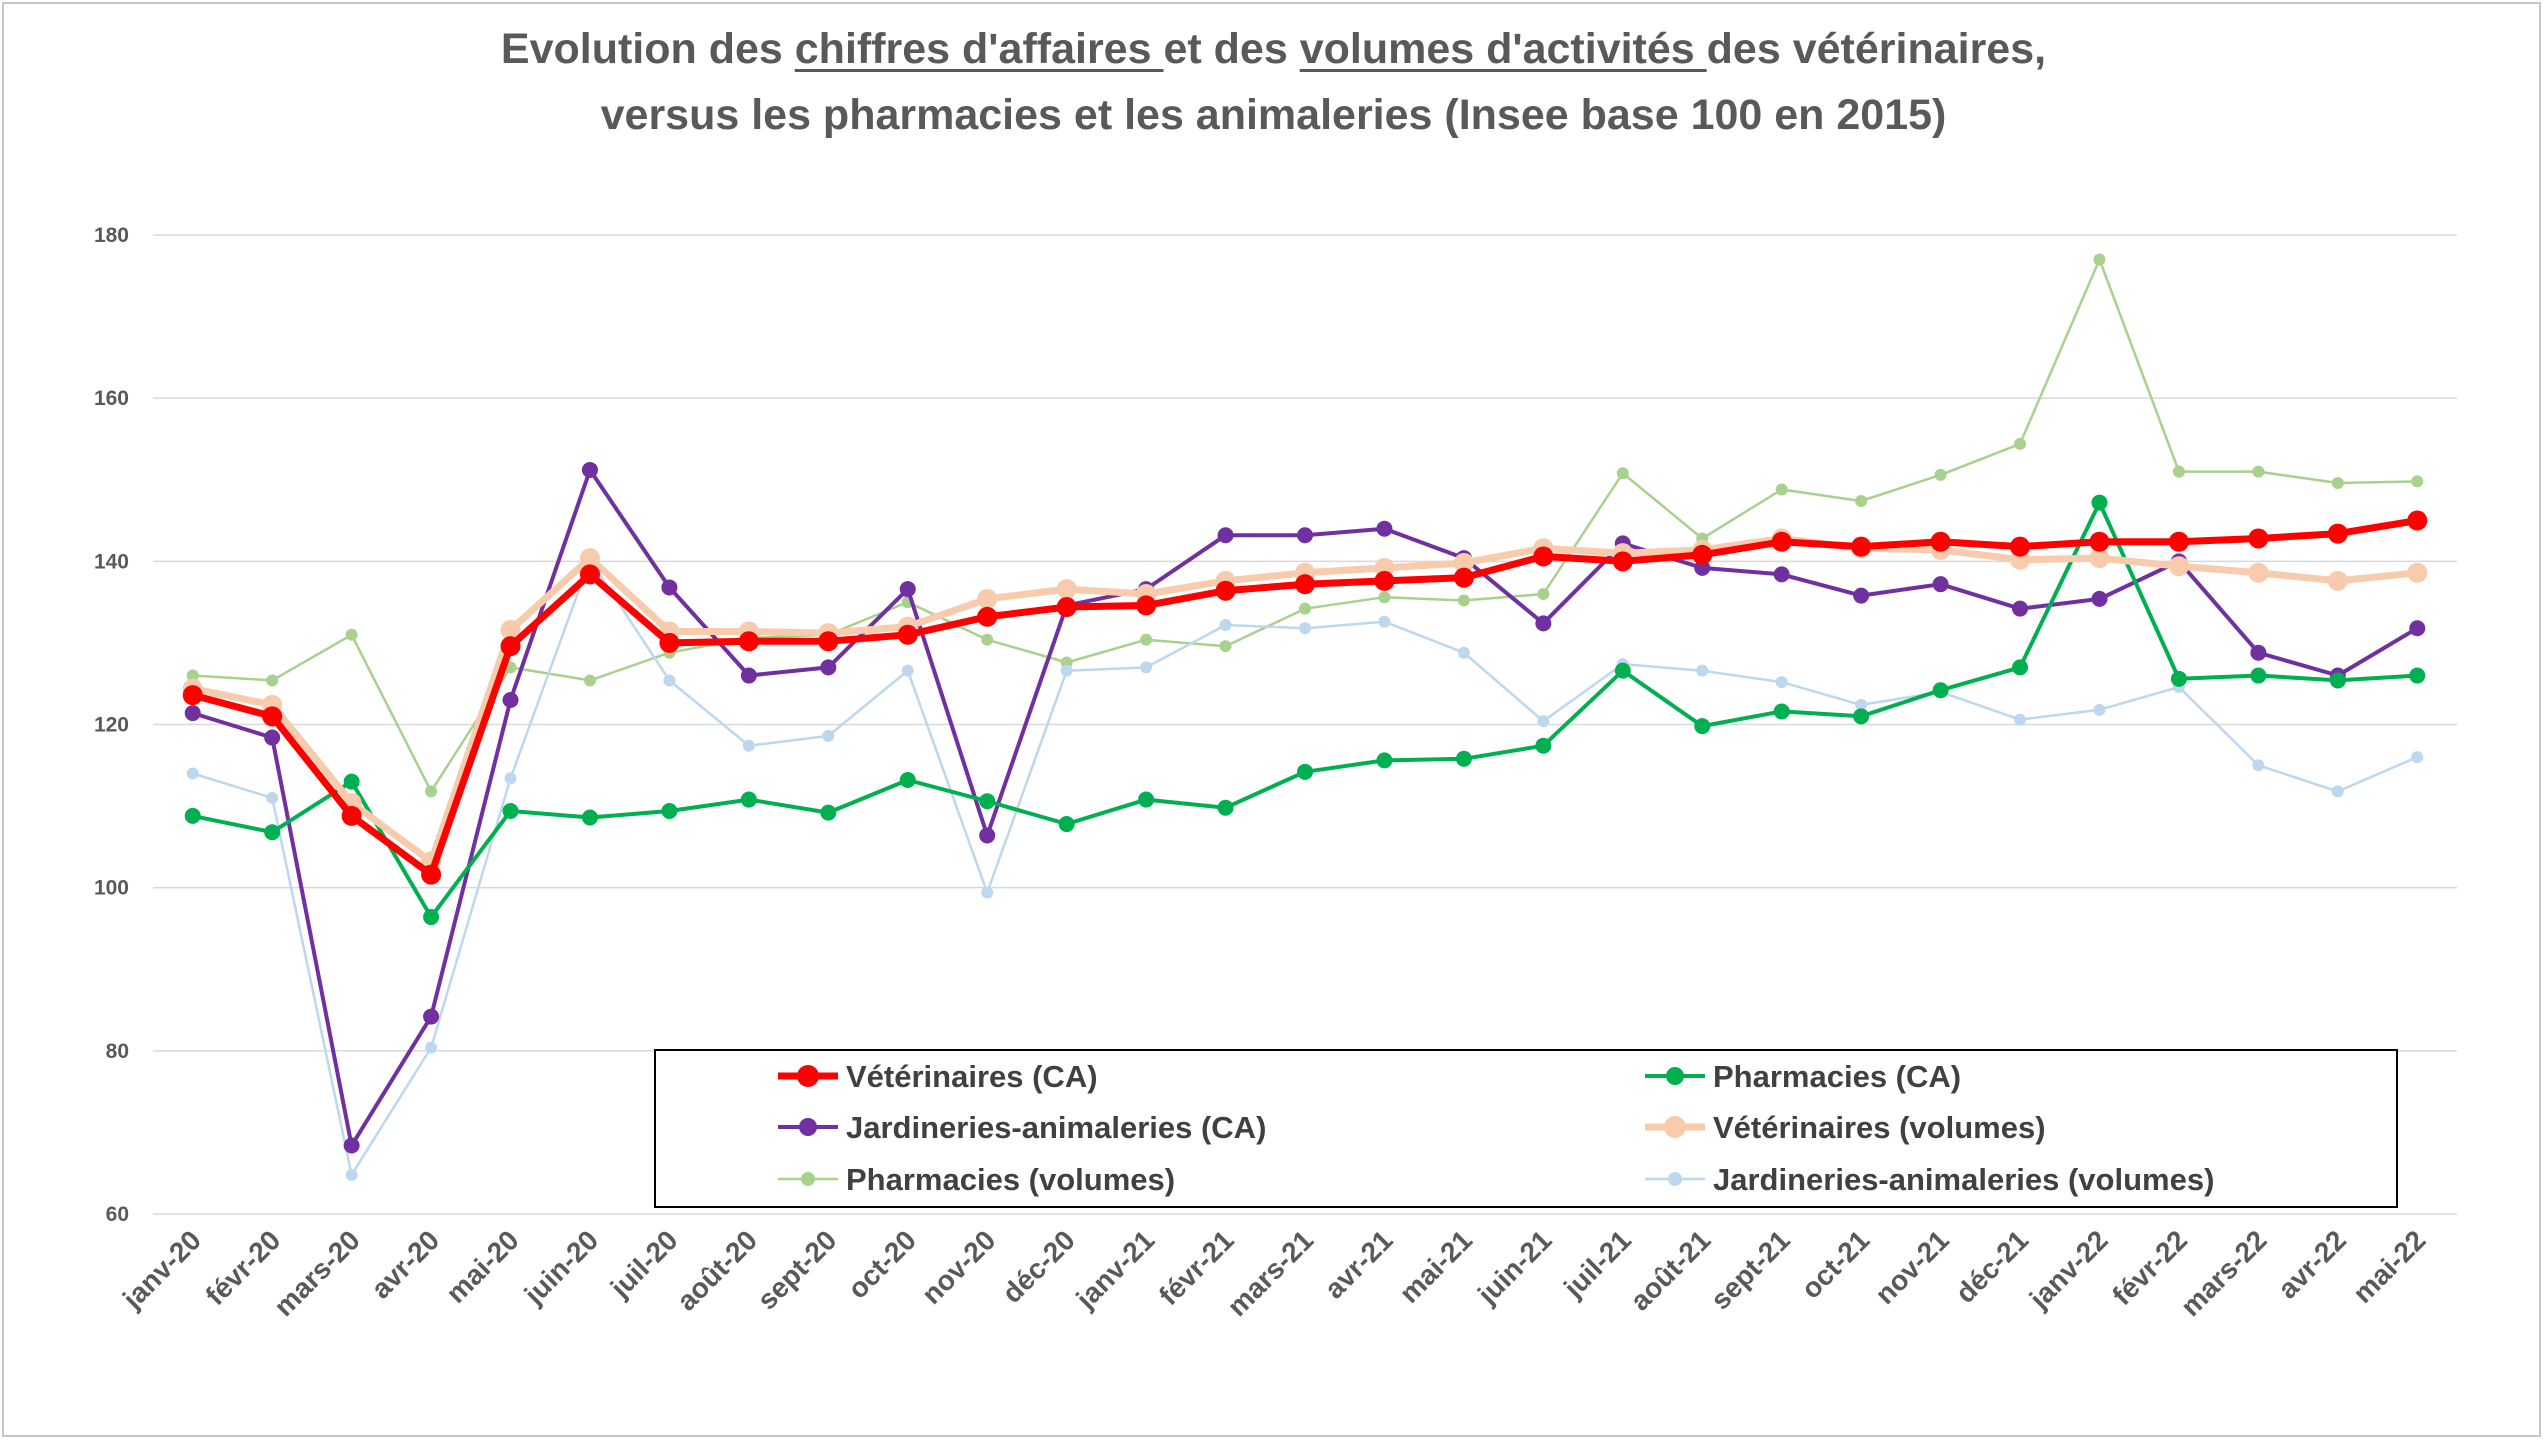 The image size is (2547, 1441). Describe the element at coordinates (717, 1270) in the screenshot. I see `x-tick-label: août-20` at that location.